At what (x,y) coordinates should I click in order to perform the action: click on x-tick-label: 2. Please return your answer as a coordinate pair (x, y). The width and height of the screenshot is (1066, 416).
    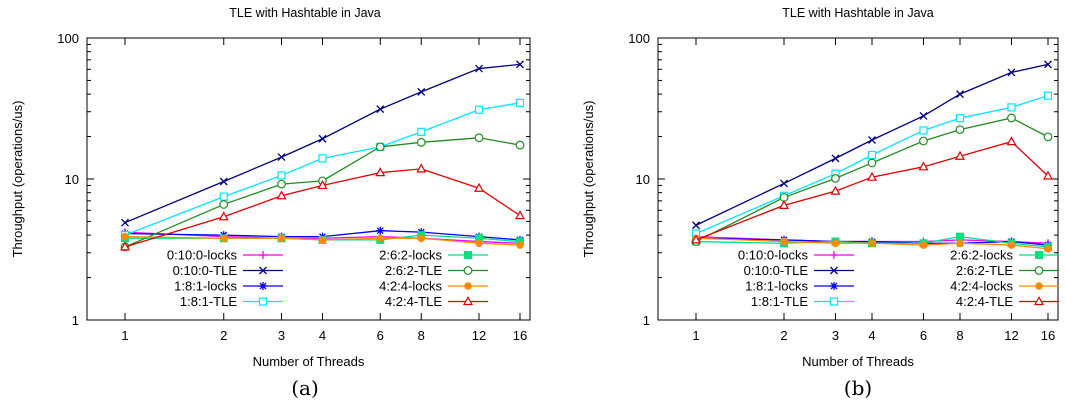
    Looking at the image, I should click on (783, 335).